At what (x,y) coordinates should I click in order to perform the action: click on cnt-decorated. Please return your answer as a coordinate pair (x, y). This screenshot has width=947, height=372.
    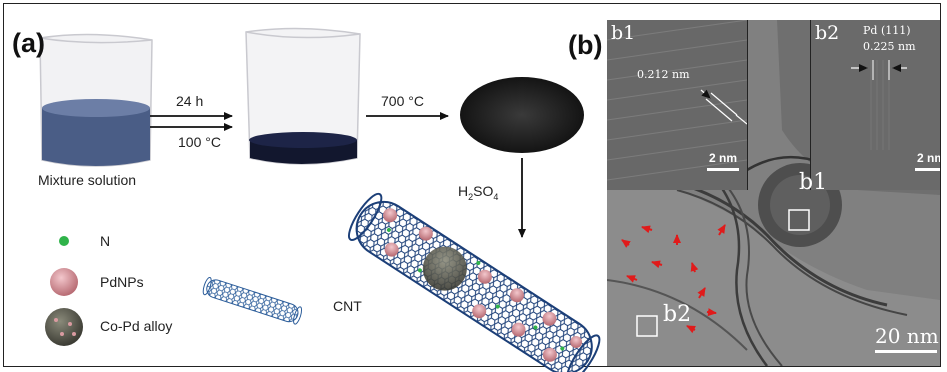
    Looking at the image, I should click on (474, 282).